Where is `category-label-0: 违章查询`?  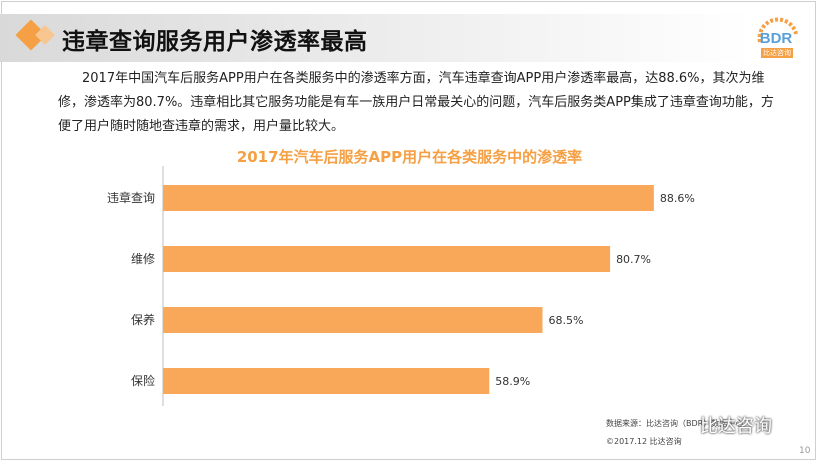
category-label-0: 违章查询 is located at coordinates (131, 197).